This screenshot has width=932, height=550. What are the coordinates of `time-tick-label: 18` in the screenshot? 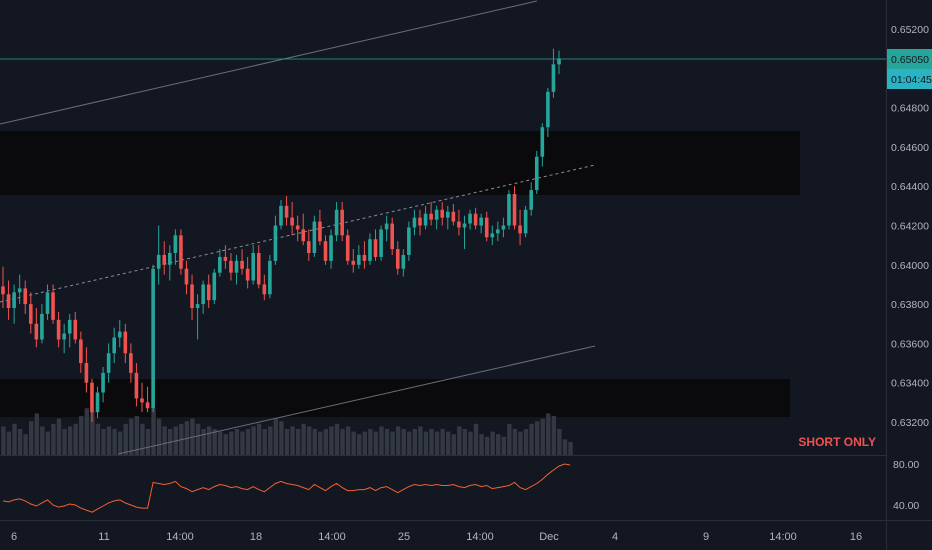 It's located at (256, 537).